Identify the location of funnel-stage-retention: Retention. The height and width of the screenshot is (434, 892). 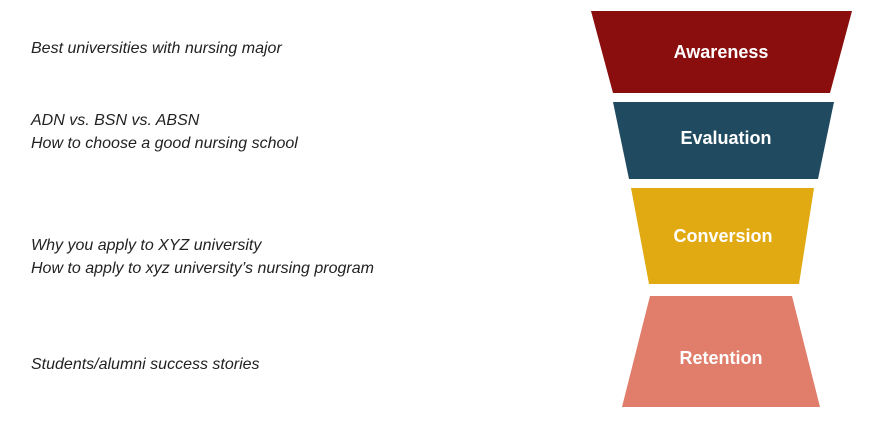
(721, 351).